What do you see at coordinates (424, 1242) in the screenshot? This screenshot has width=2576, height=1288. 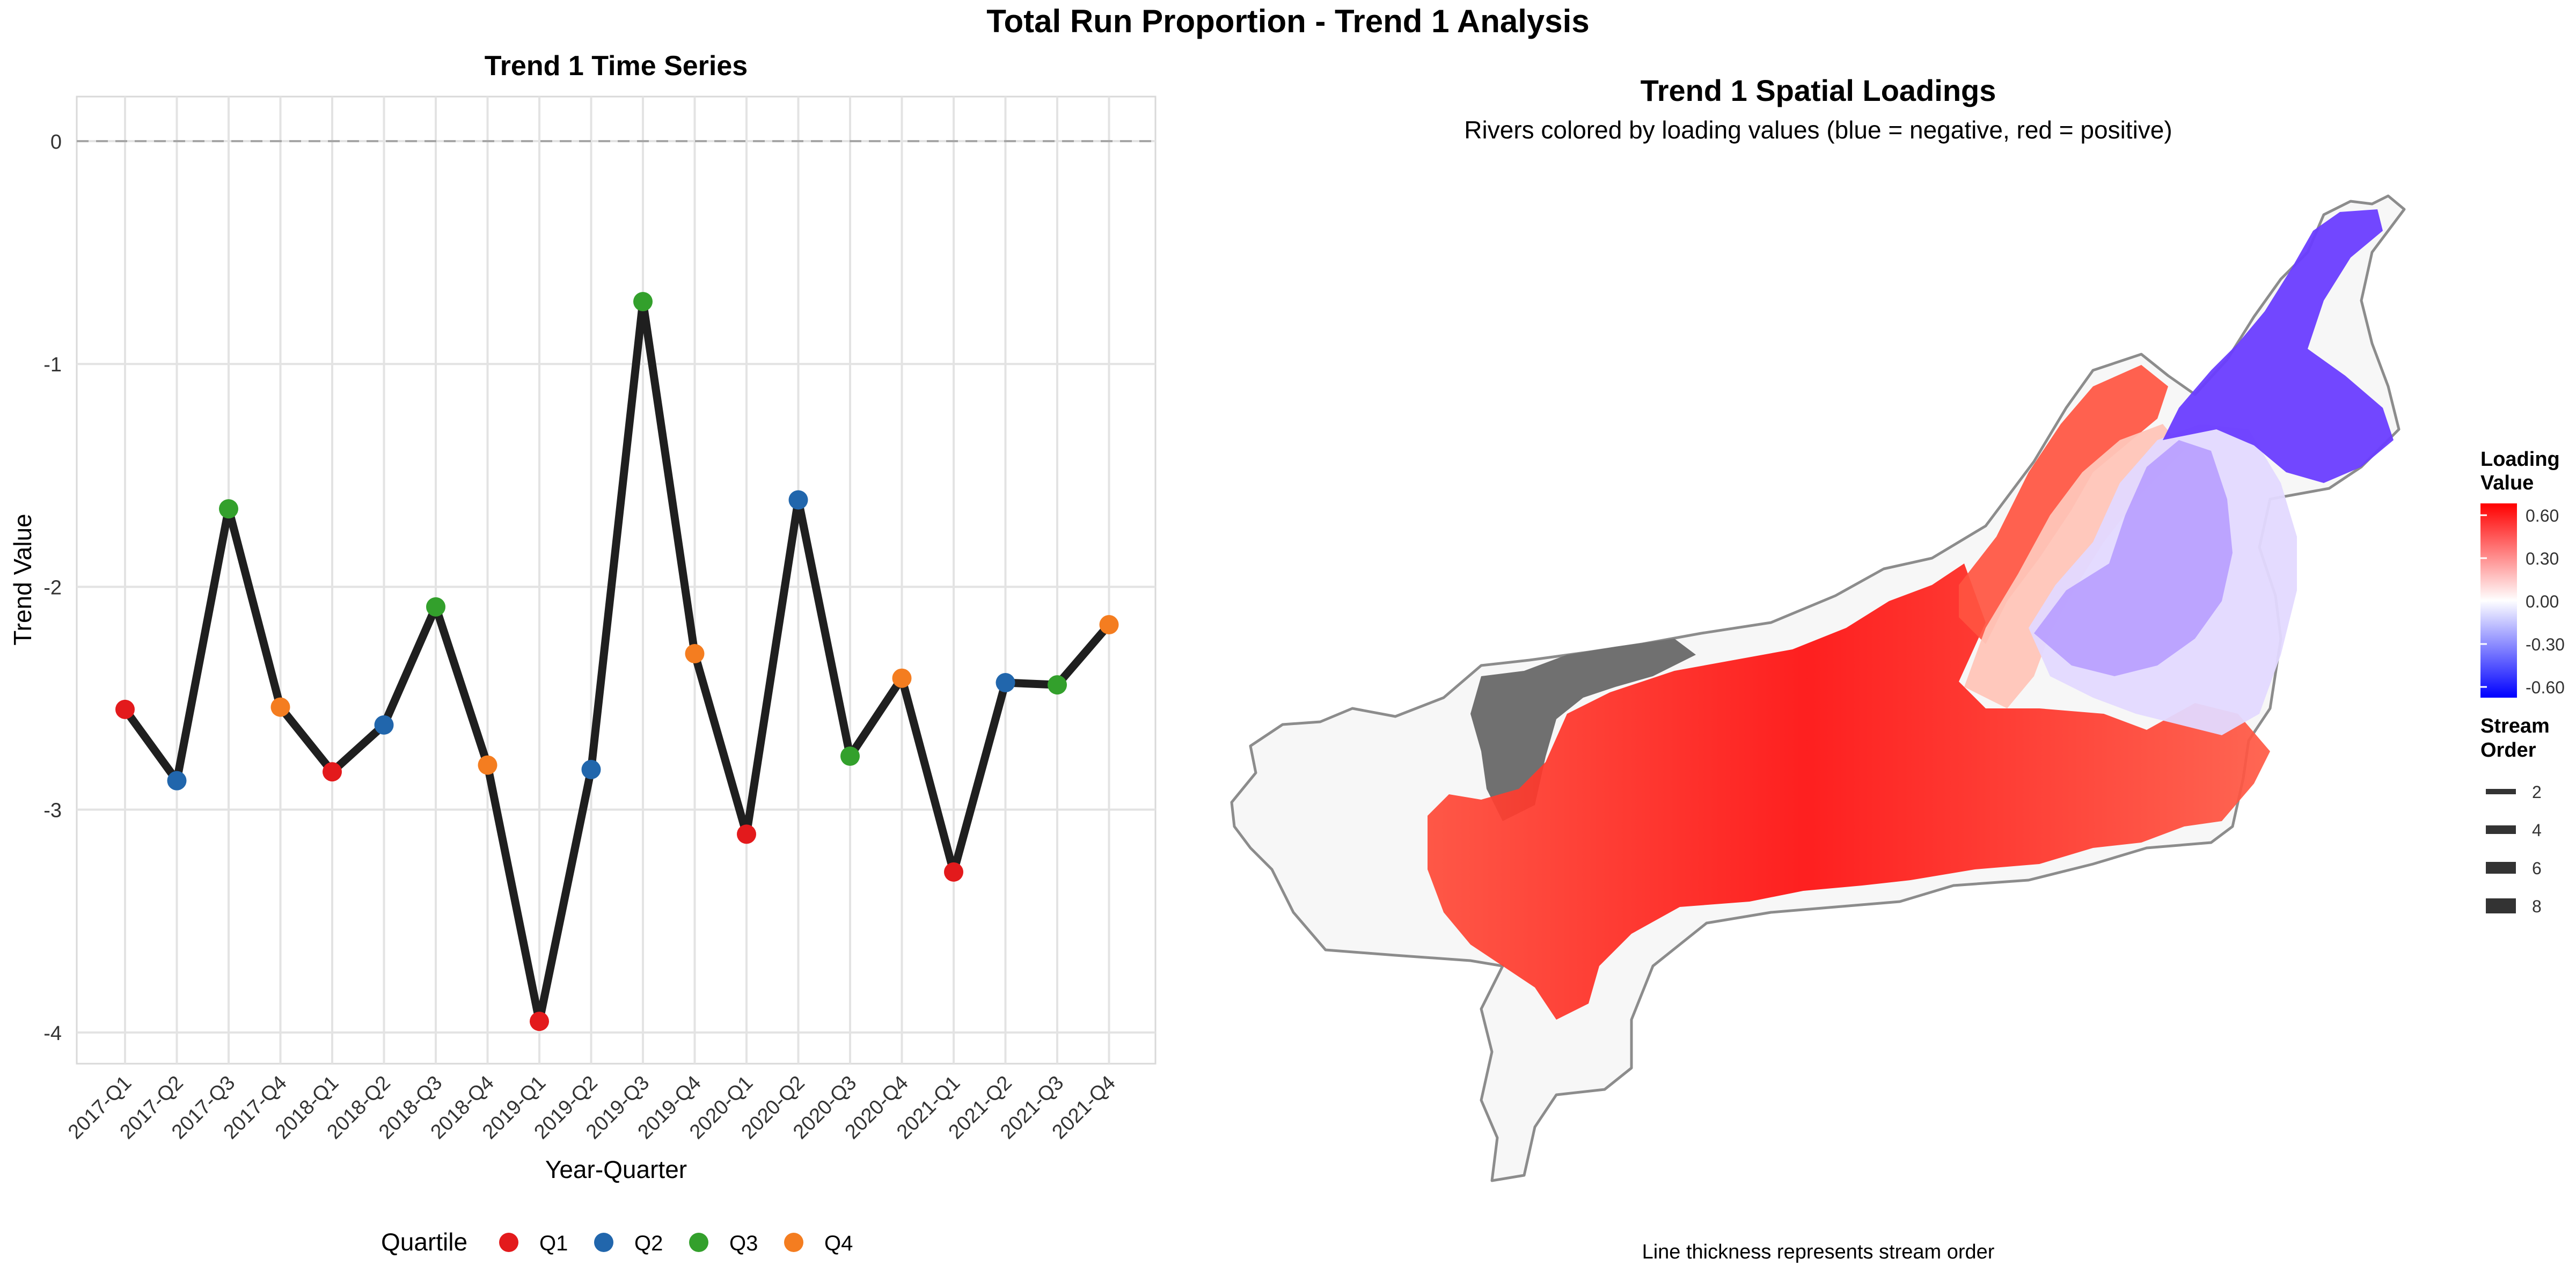 I see `legend-title: Quartile` at bounding box center [424, 1242].